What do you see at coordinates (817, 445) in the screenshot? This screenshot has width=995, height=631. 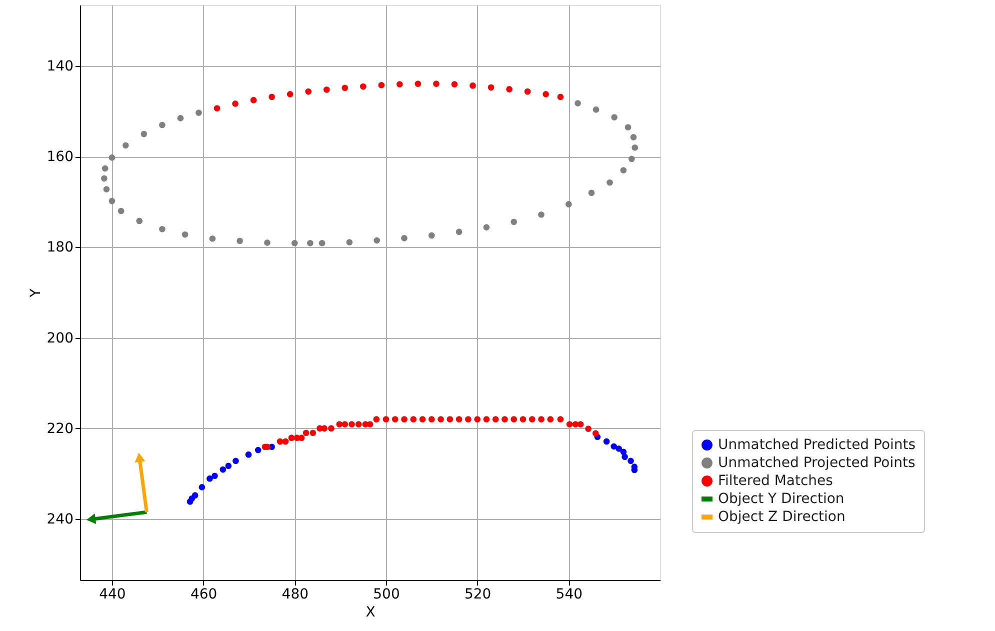 I see `legend-label: Unmatched Predicted Points` at bounding box center [817, 445].